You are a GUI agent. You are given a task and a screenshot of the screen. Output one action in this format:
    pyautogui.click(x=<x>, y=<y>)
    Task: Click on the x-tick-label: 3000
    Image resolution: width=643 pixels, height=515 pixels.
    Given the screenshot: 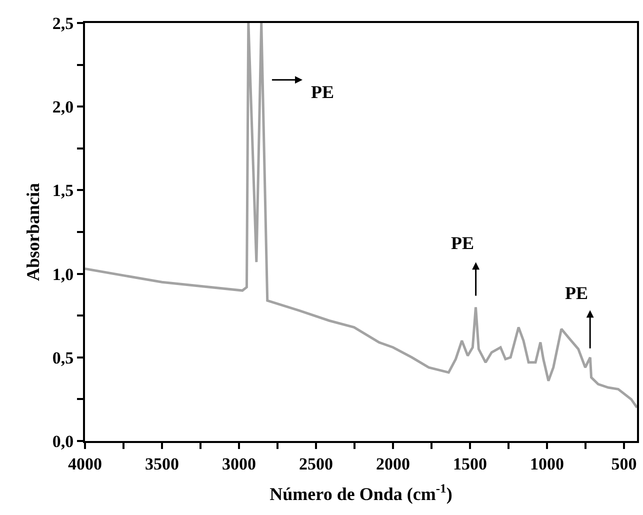 What is the action you would take?
    pyautogui.click(x=239, y=464)
    